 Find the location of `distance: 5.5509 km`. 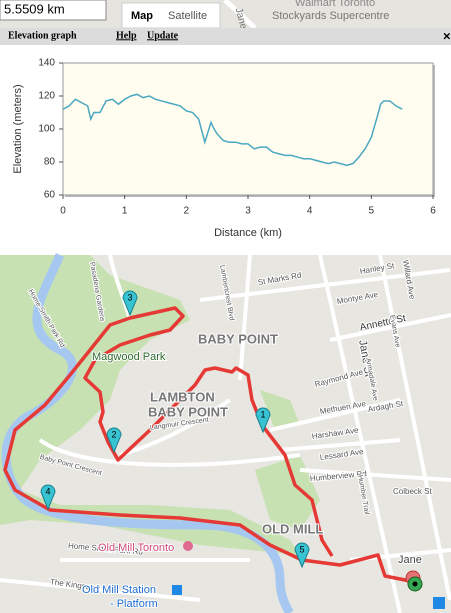

distance: 5.5509 km is located at coordinates (34, 8).